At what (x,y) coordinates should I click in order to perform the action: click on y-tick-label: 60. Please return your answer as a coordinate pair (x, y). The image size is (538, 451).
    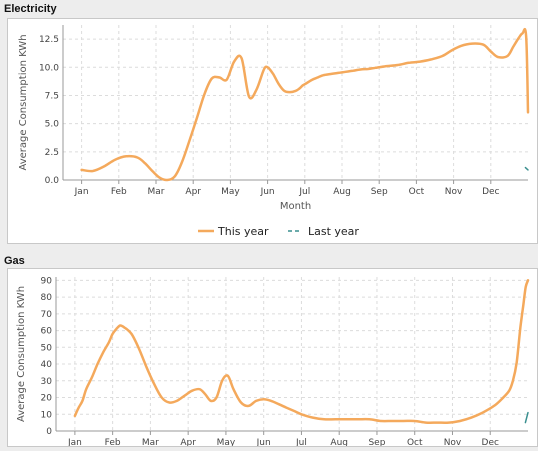
    Looking at the image, I should click on (47, 332).